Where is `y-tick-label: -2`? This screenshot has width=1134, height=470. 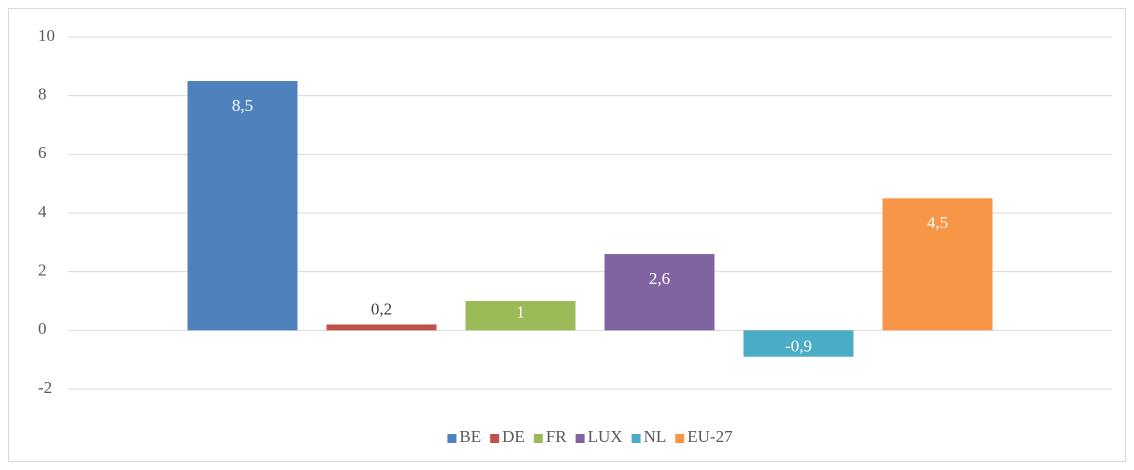 y-tick-label: -2 is located at coordinates (45, 387).